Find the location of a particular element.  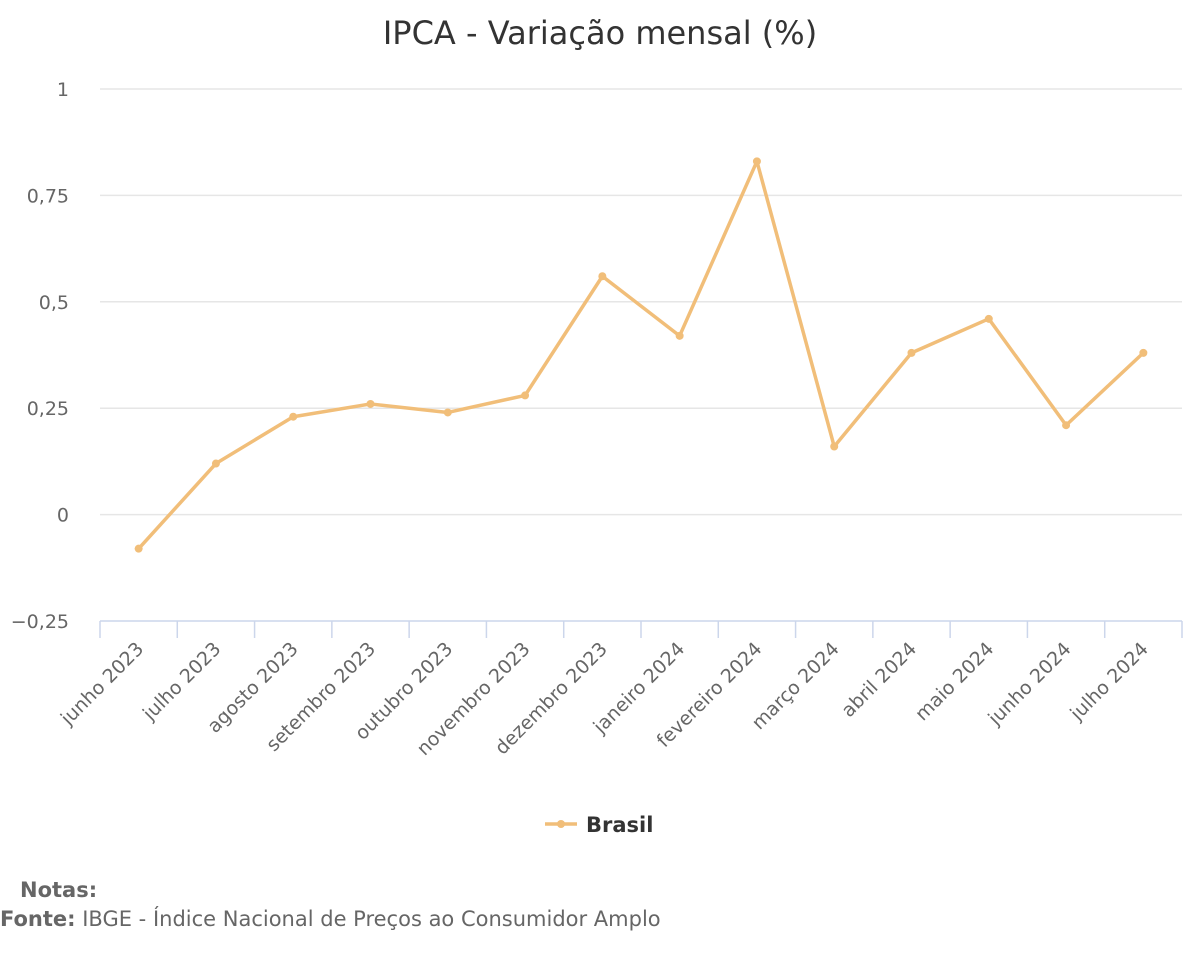

y-tick-label: 1 is located at coordinates (63, 90).